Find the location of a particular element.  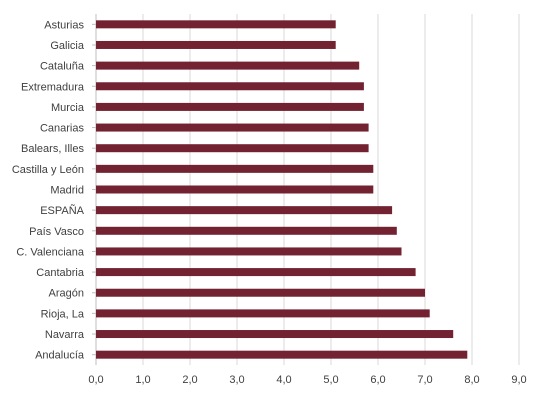

x-tick-label: 9,0 is located at coordinates (518, 380).